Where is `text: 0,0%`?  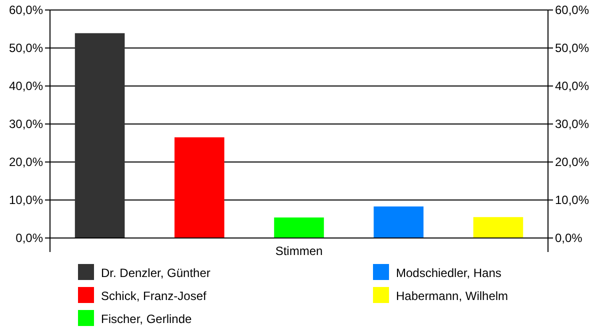
text: 0,0% is located at coordinates (568, 237).